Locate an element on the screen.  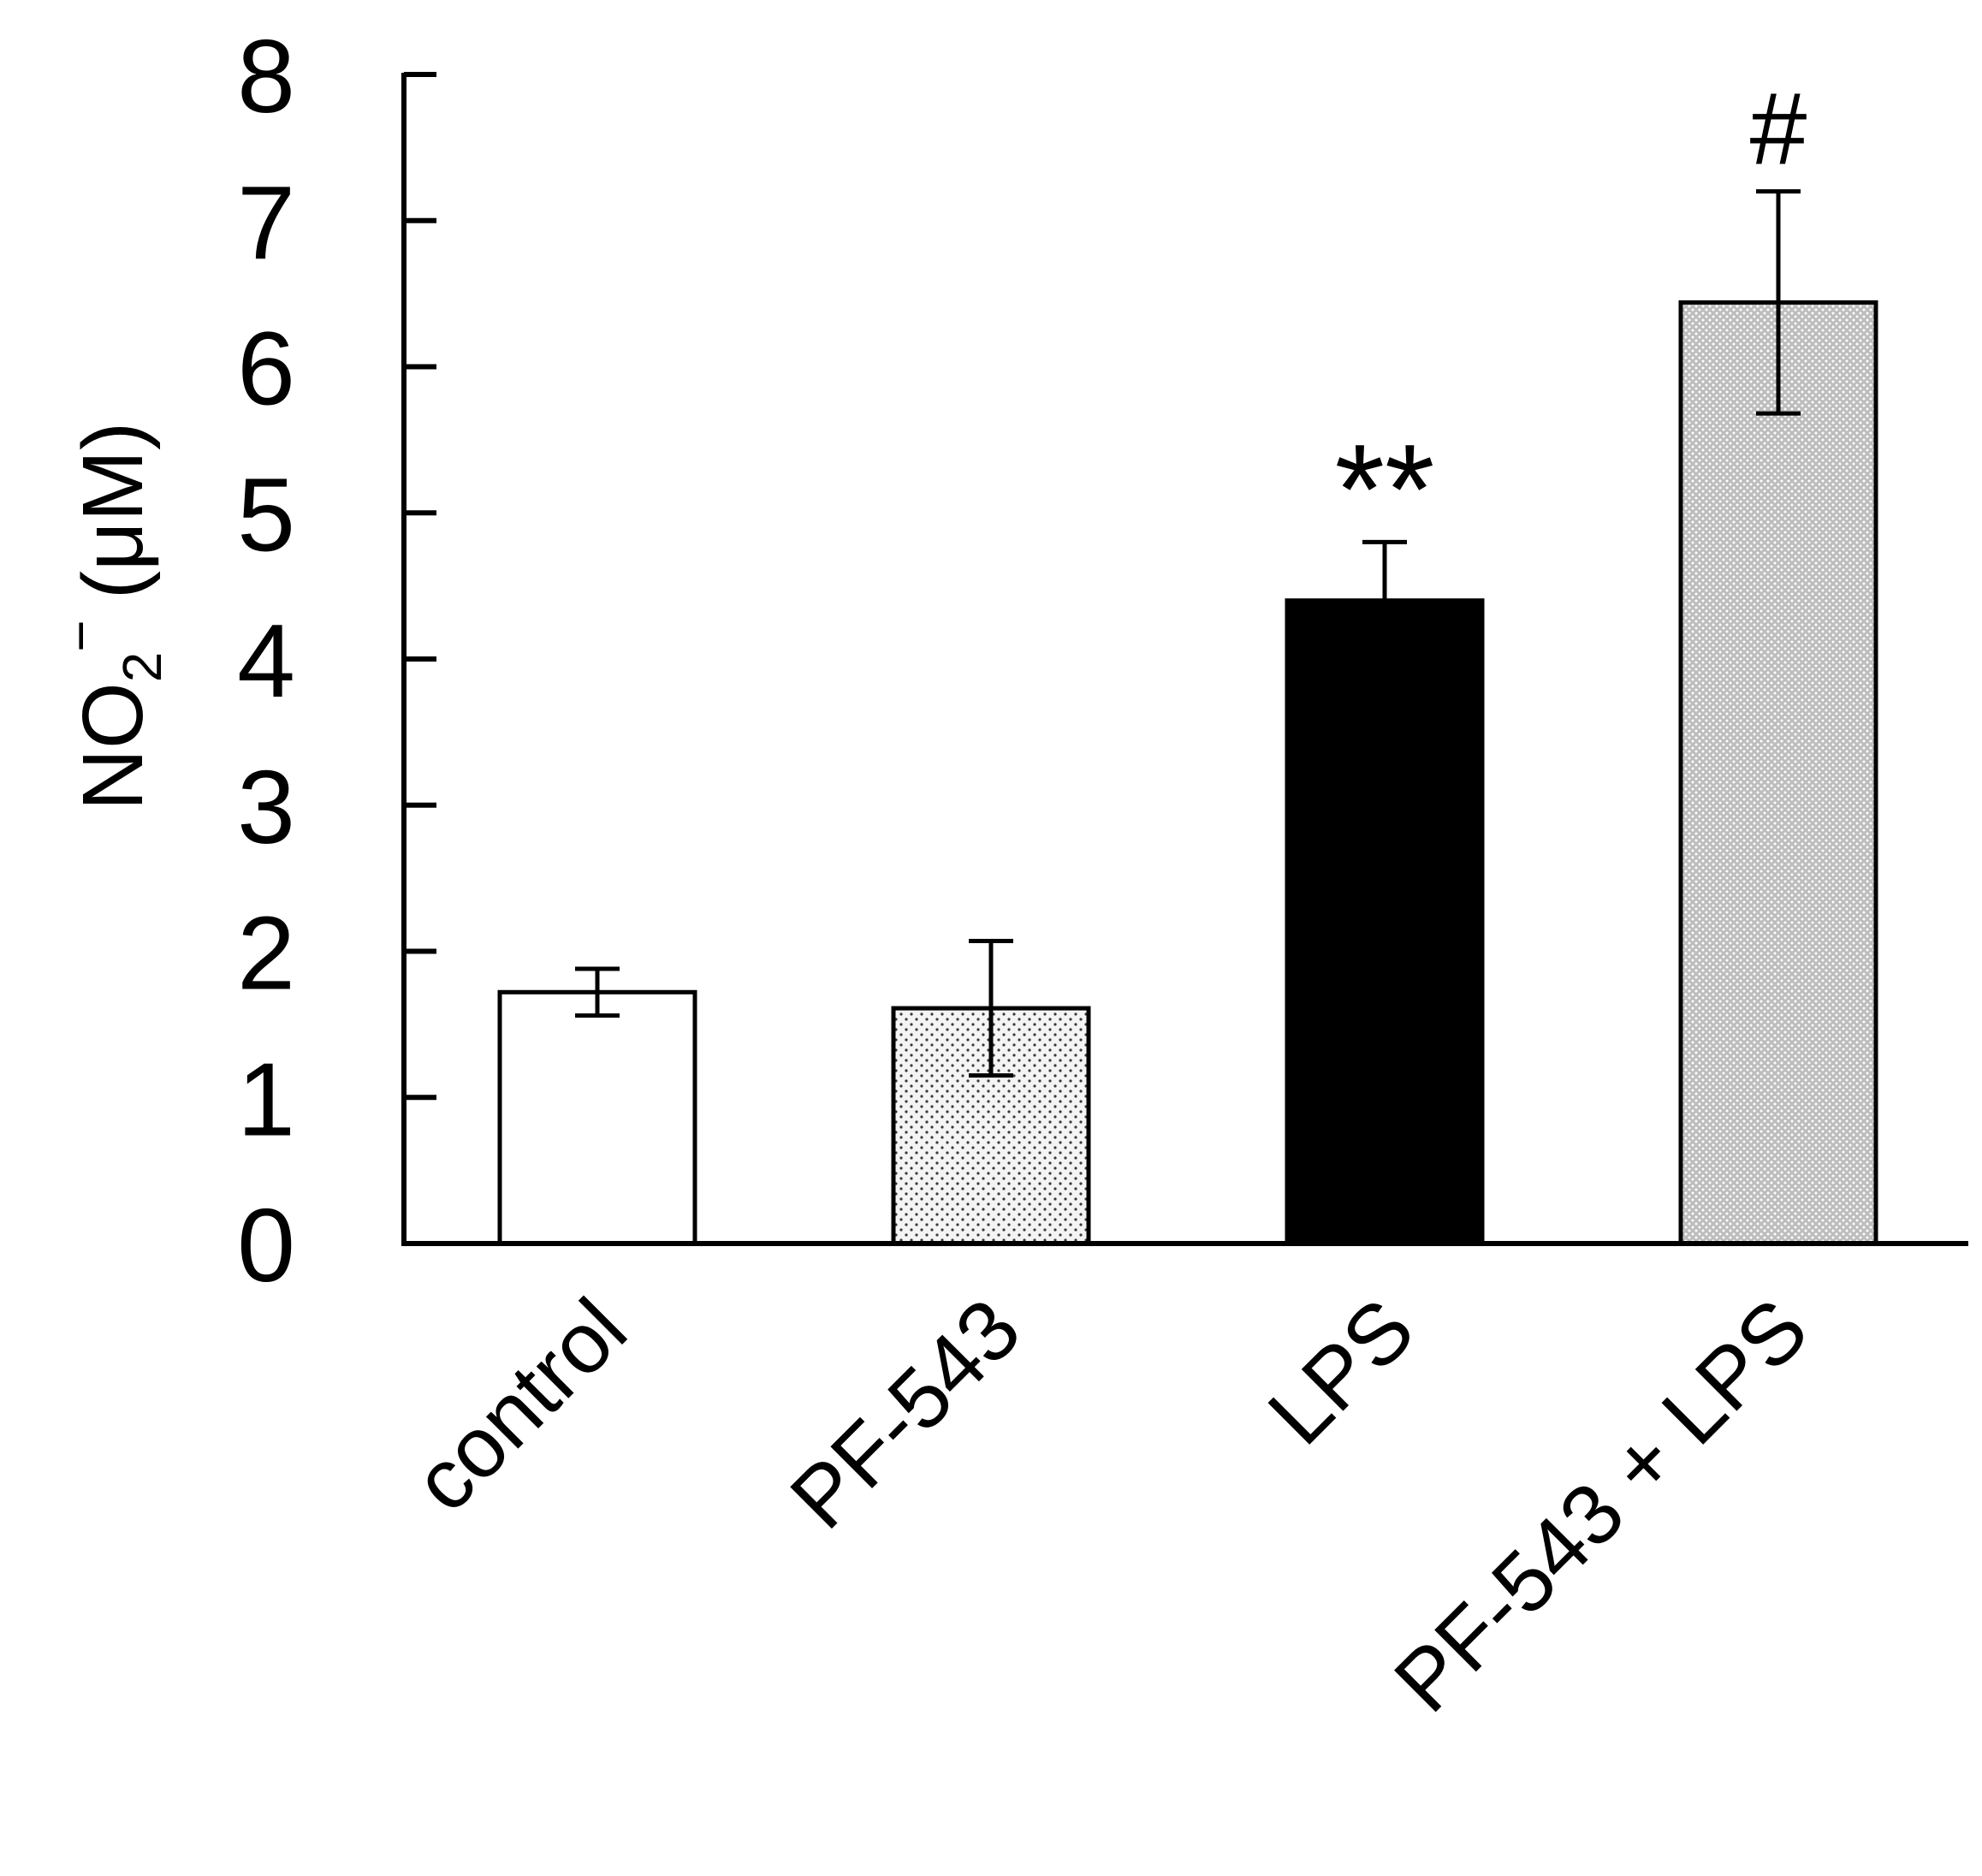
y-tick-label-6: 6 is located at coordinates (266, 369).